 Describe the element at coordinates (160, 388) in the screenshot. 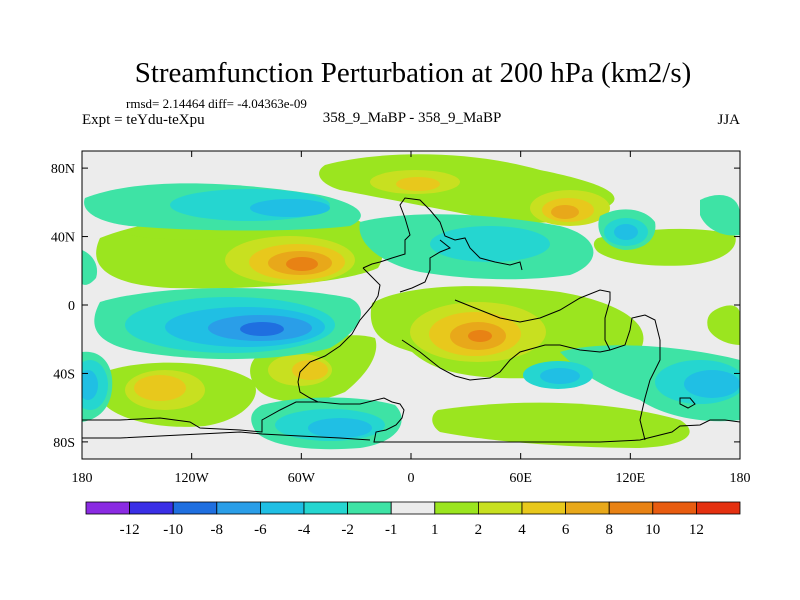

I see `pos4-south-pacific` at that location.